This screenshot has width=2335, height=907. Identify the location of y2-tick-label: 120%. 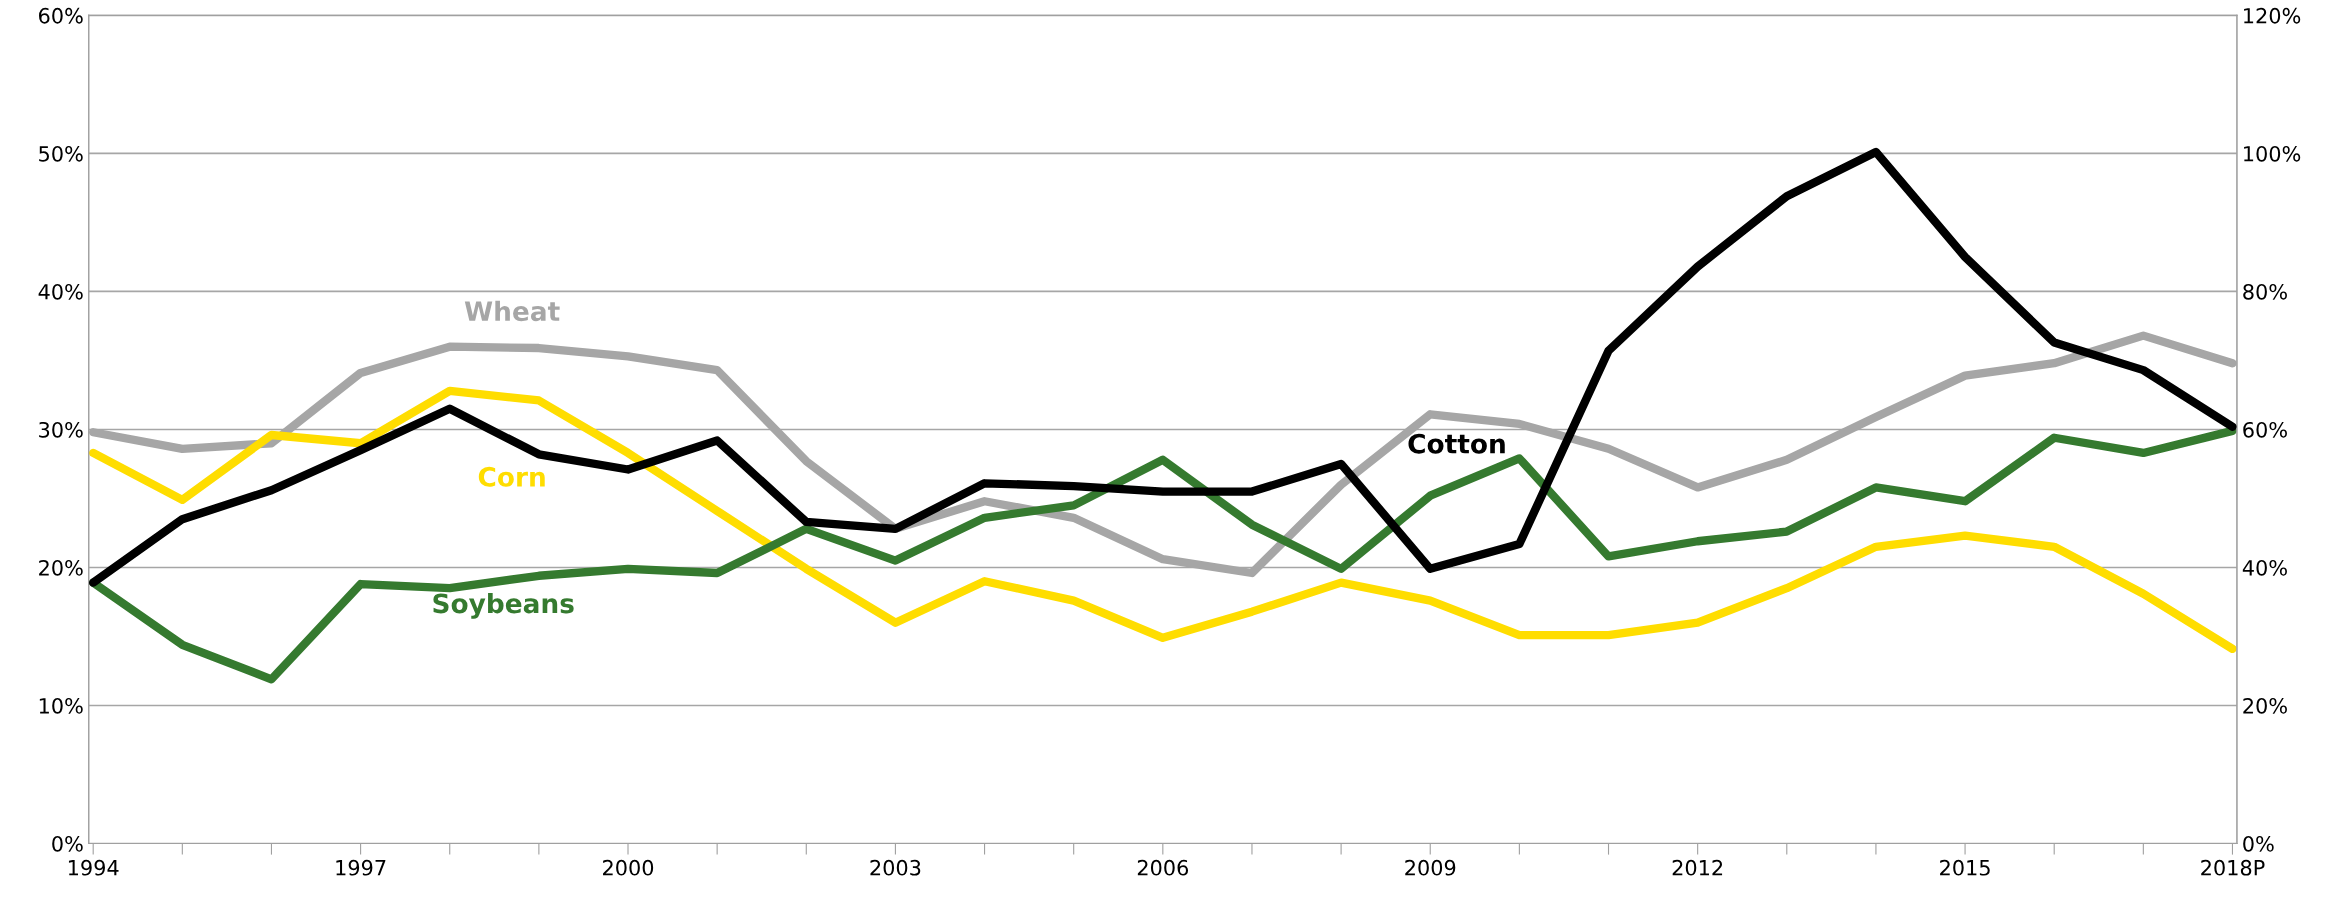
(2272, 15).